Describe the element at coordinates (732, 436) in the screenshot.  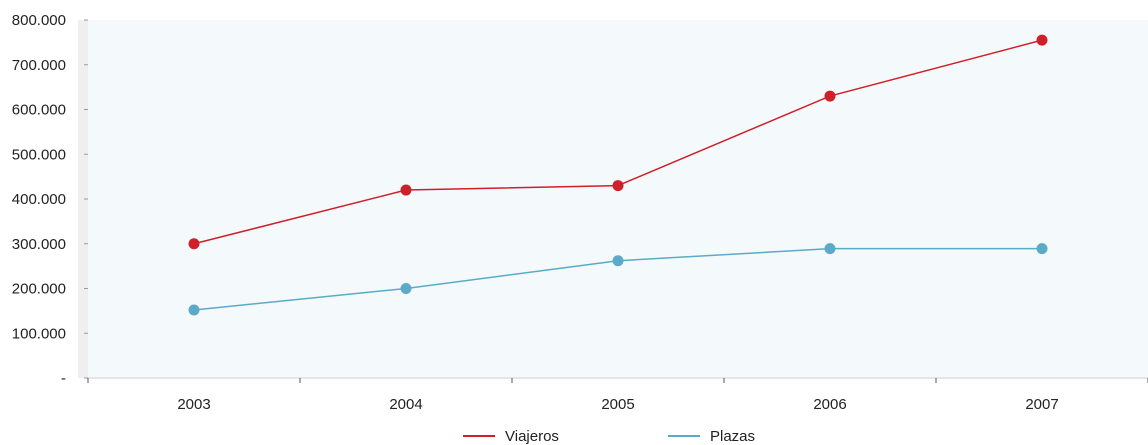
I see `legend-label: Plazas` at that location.